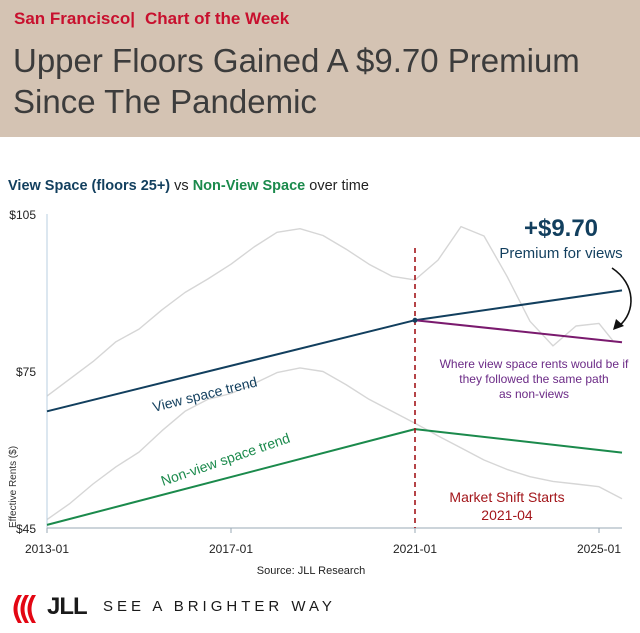 The height and width of the screenshot is (633, 640). Describe the element at coordinates (506, 497) in the screenshot. I see `market-shift-label-line1: Market Shift Starts` at that location.